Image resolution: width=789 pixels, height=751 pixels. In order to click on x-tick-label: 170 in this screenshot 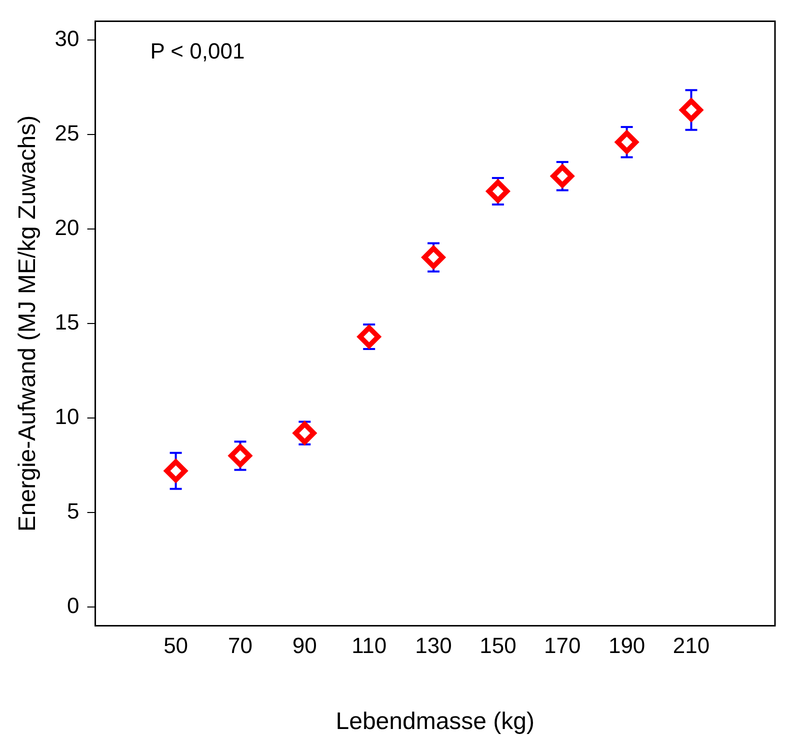, I will do `click(562, 645)`.